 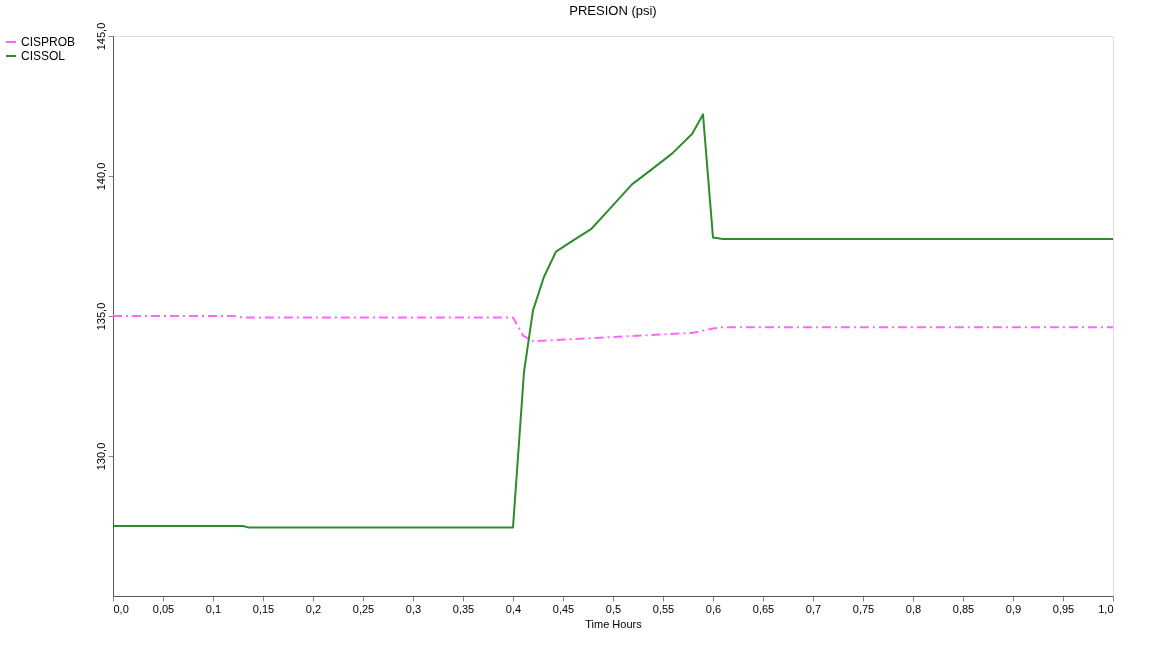 What do you see at coordinates (43, 56) in the screenshot?
I see `legend-label: CISSOL` at bounding box center [43, 56].